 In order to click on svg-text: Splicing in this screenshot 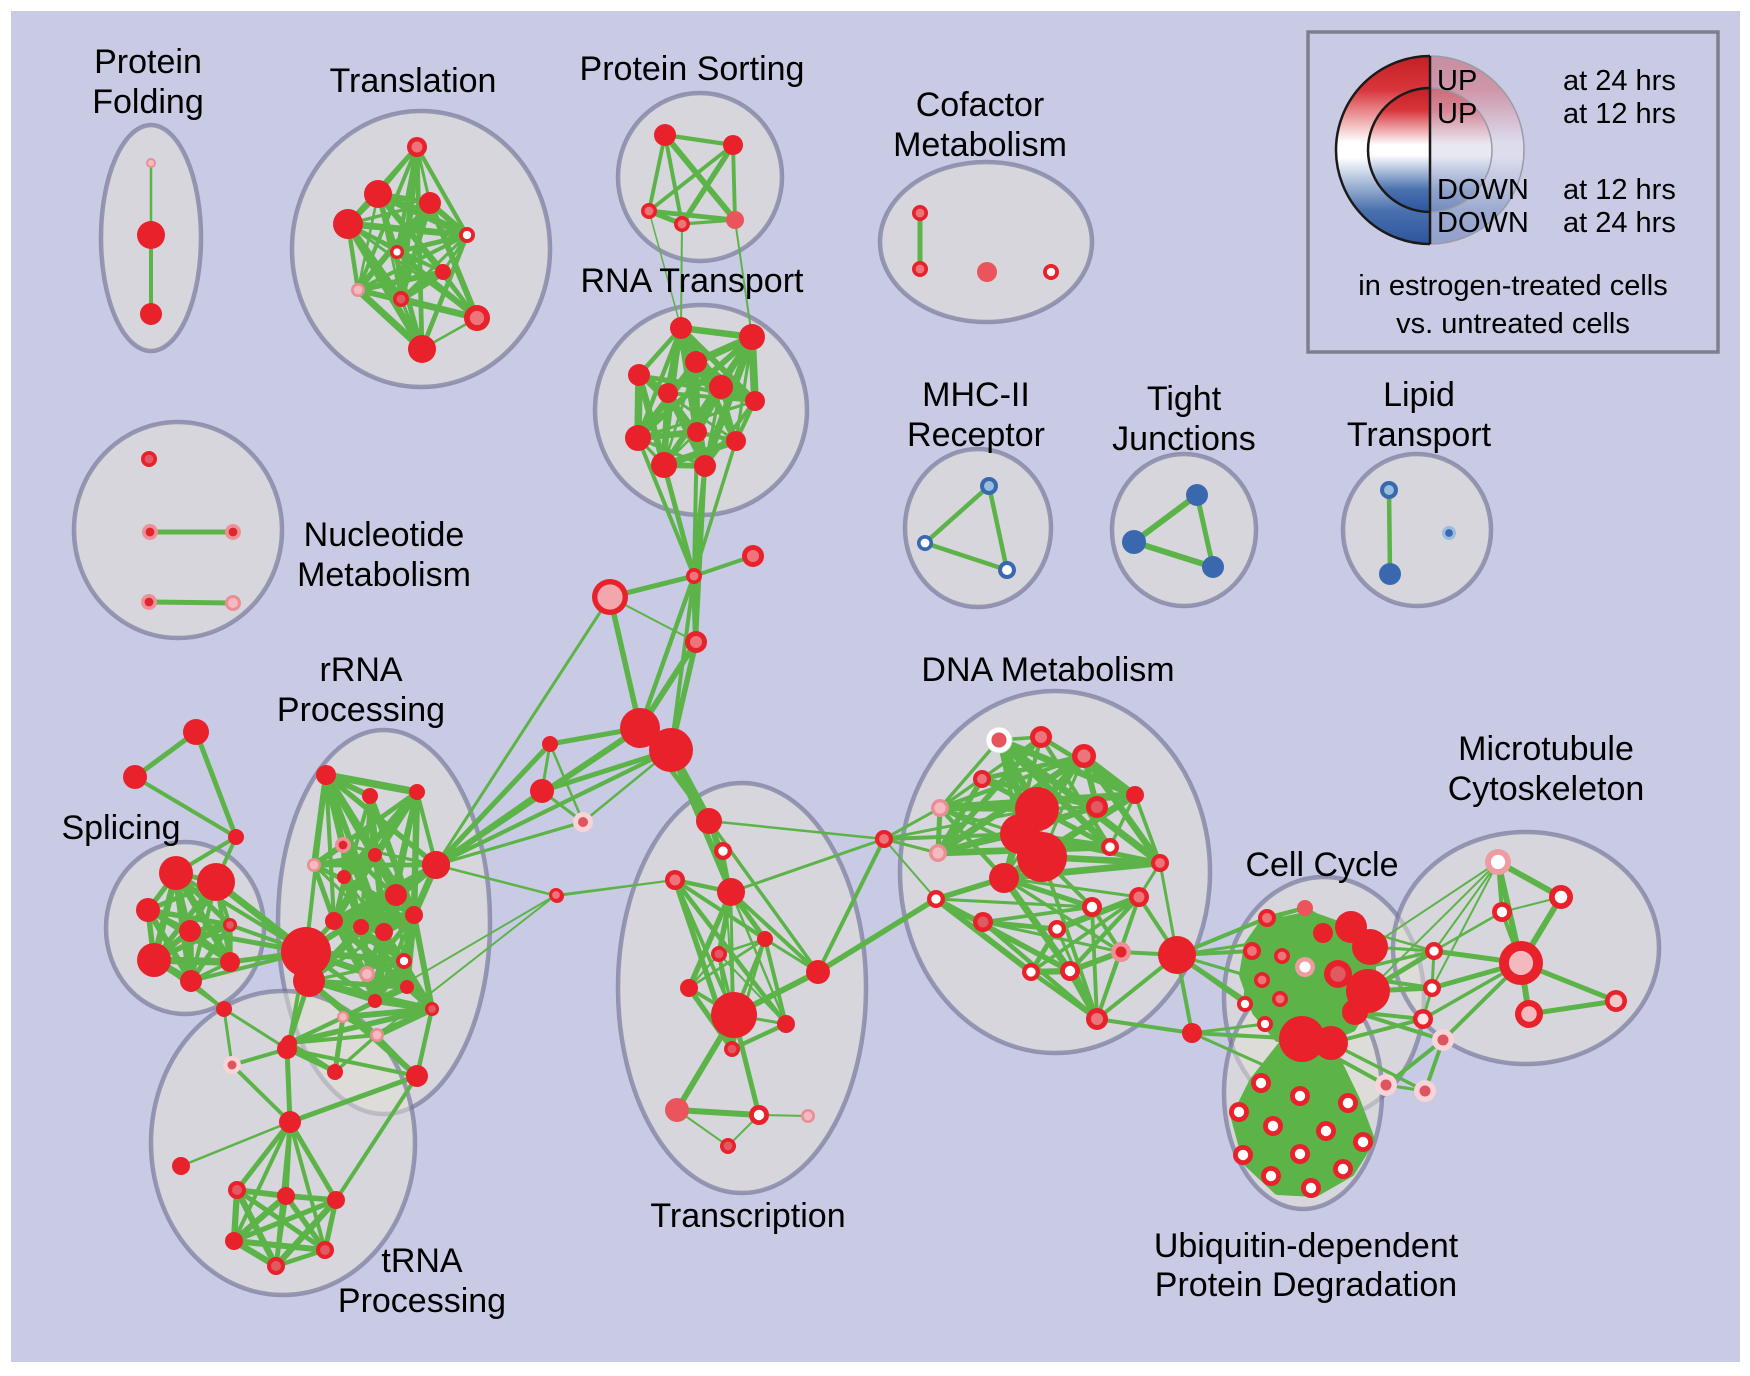, I will do `click(120, 828)`.